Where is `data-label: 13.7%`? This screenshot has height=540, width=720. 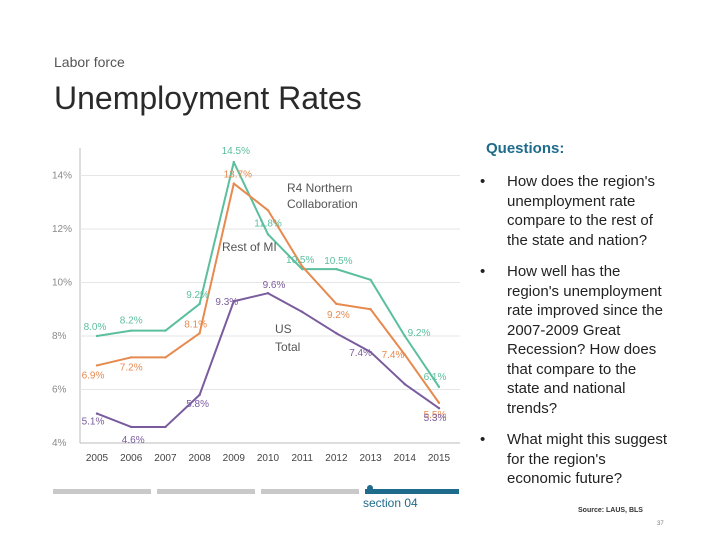 data-label: 13.7% is located at coordinates (238, 175).